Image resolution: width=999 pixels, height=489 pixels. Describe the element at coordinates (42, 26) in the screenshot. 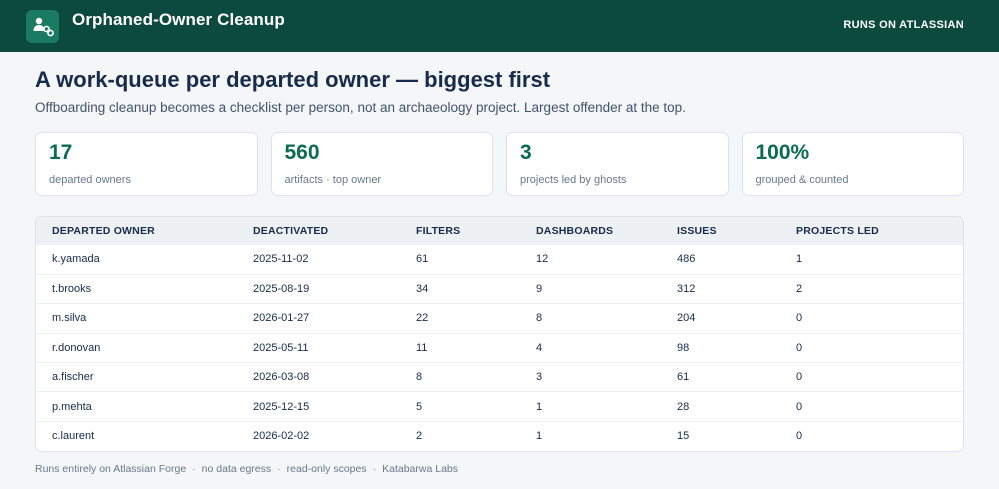

I see `user-link-icon` at that location.